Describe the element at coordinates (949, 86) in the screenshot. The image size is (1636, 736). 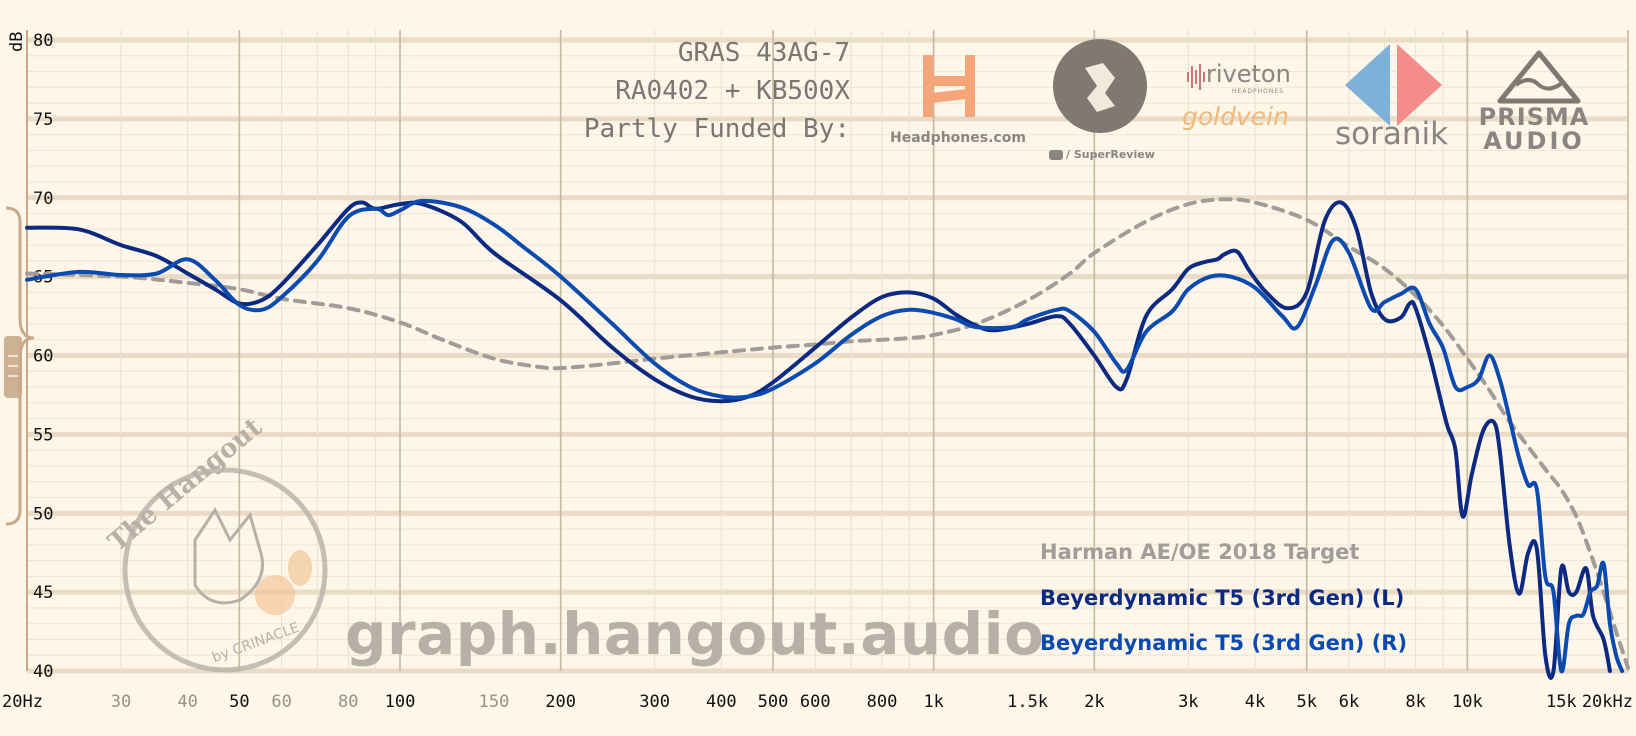
I see `headphones-com-icon` at that location.